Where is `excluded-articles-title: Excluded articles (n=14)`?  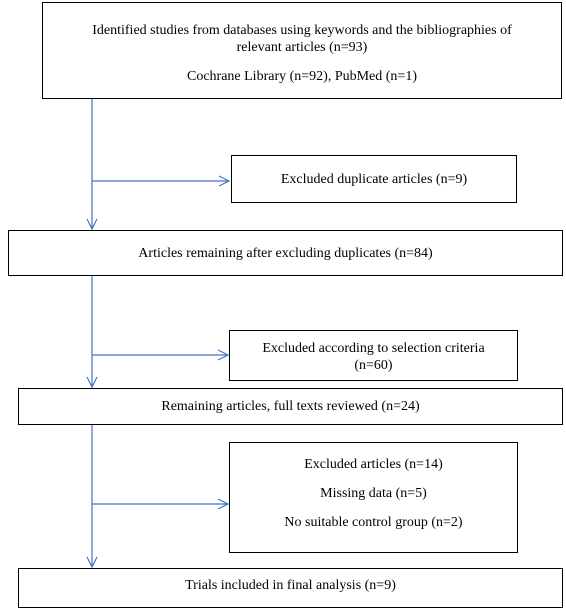
excluded-articles-title: Excluded articles (n=14) is located at coordinates (373, 464).